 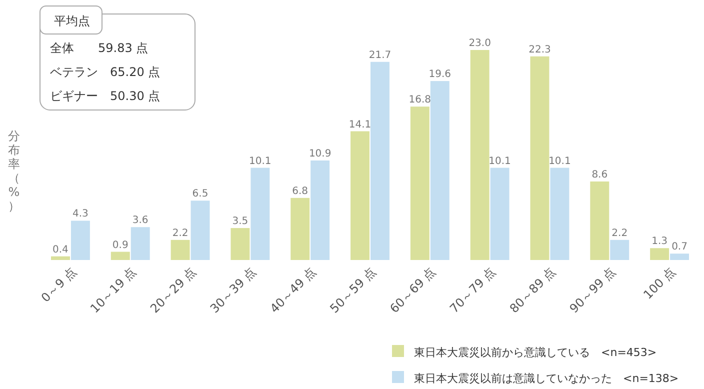 I want to click on x-tick-label: 50～59 点, so click(x=352, y=290).